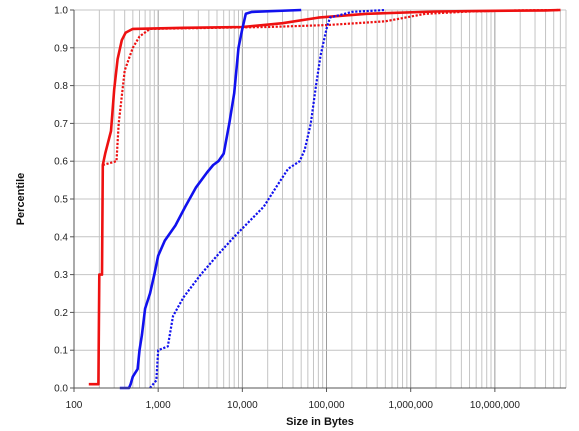 Image resolution: width=579 pixels, height=431 pixels. Describe the element at coordinates (293, 405) in the screenshot. I see `x-tick-labels: 100 1,000 10,000 100,000 1,000,000 10,000,000` at that location.